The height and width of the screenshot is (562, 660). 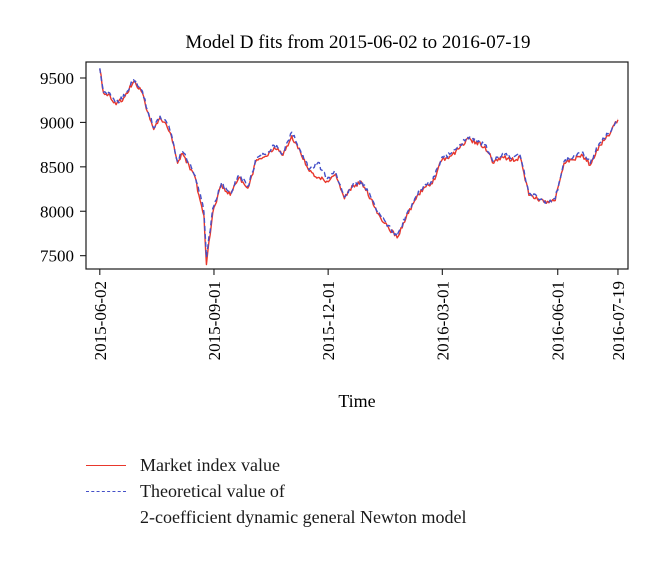 I want to click on x-tick-label: 2016-03-01, so click(x=442, y=320).